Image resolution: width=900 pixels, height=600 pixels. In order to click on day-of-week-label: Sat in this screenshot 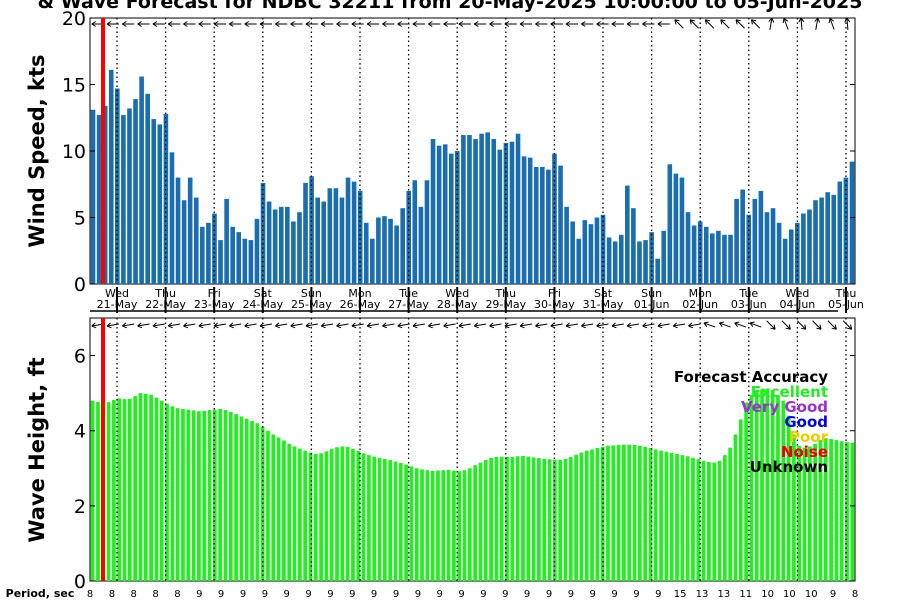, I will do `click(603, 293)`.